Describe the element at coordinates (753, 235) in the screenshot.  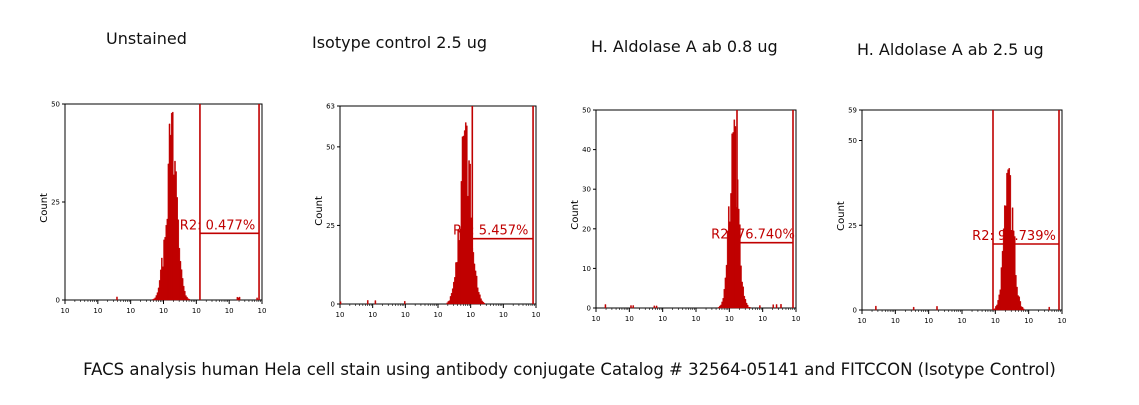
I see `gate-r2-label: R2: 76.740%` at that location.